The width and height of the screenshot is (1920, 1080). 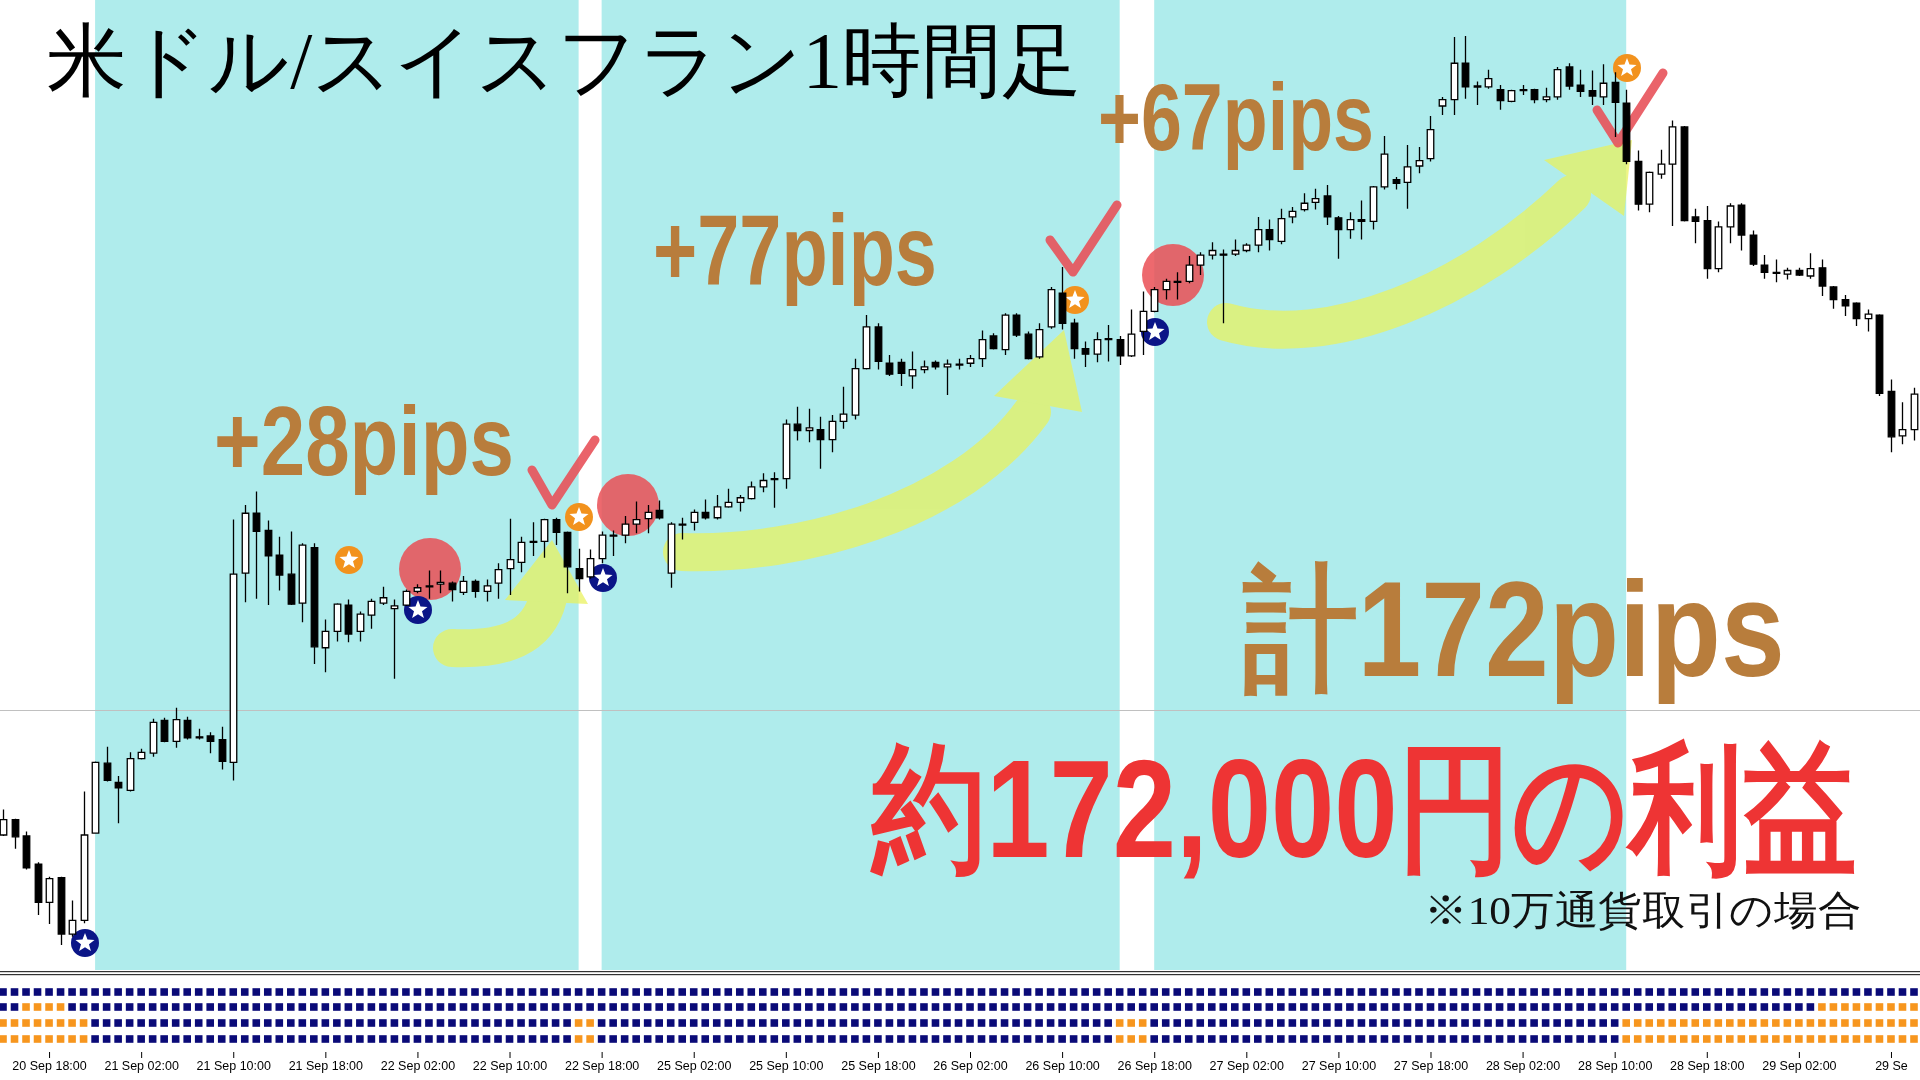 I want to click on x-tick-label: 25 Sep 18:00, so click(x=878, y=1065).